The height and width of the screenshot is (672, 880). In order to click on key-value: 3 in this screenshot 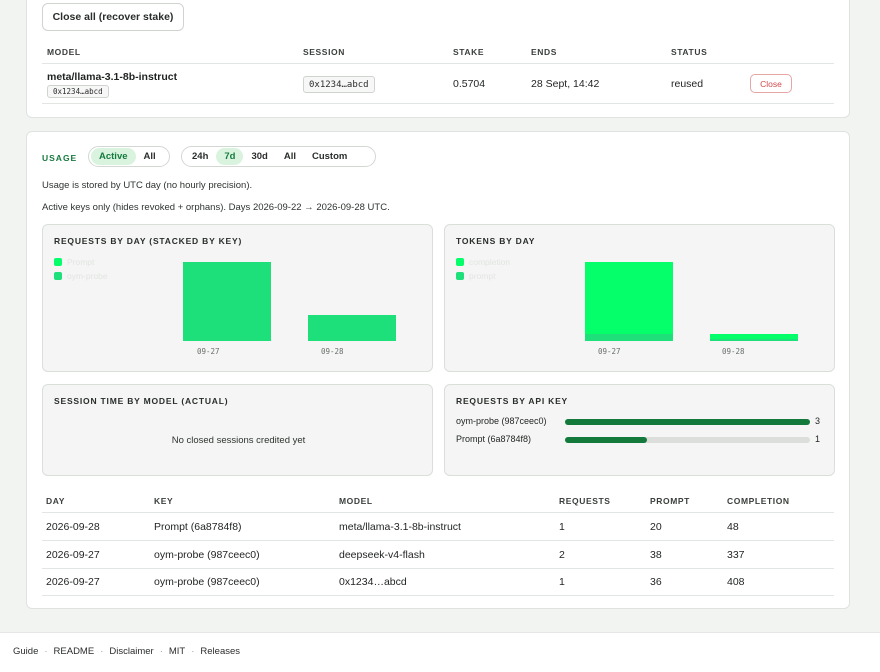, I will do `click(818, 421)`.